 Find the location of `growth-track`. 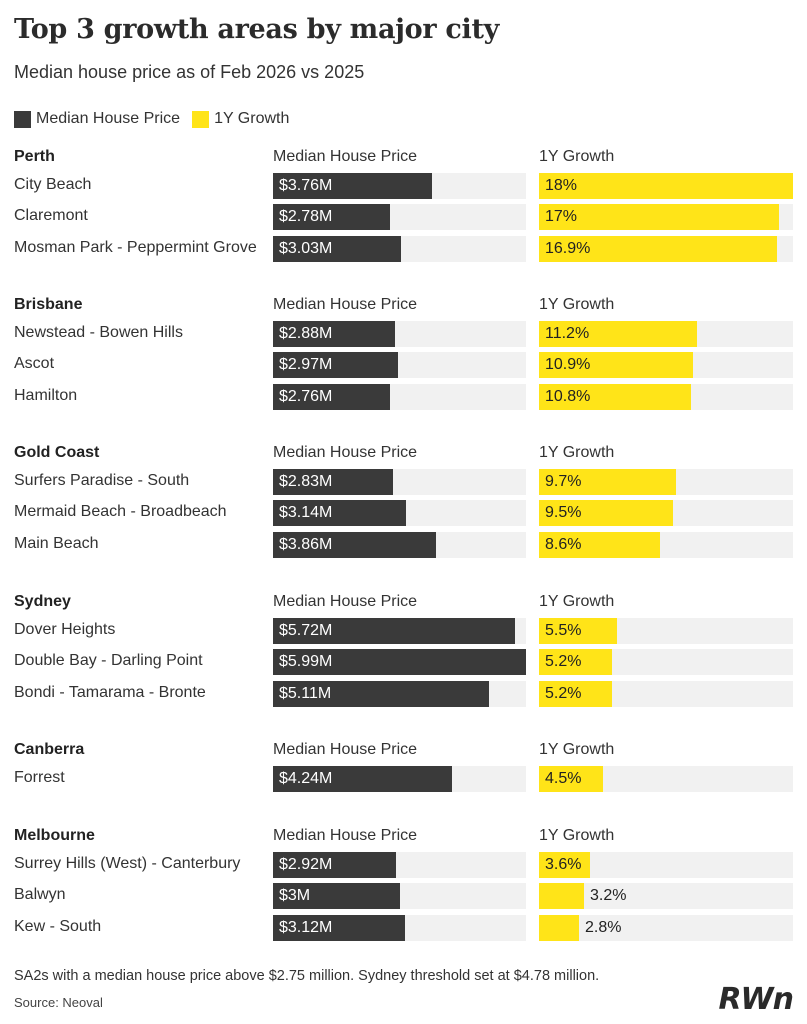

growth-track is located at coordinates (666, 927).